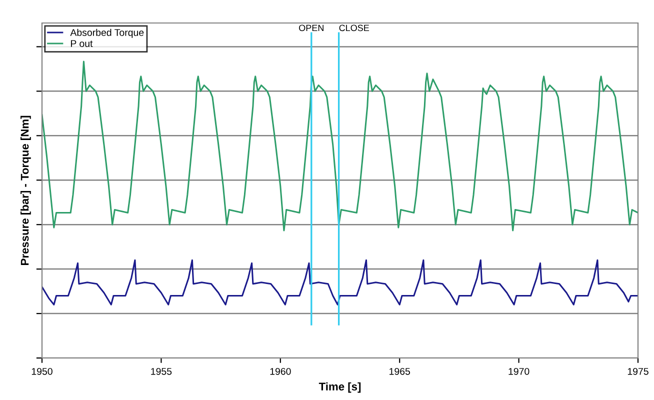 Image resolution: width=654 pixels, height=400 pixels. Describe the element at coordinates (161, 371) in the screenshot. I see `x-tick-label: 1955` at that location.